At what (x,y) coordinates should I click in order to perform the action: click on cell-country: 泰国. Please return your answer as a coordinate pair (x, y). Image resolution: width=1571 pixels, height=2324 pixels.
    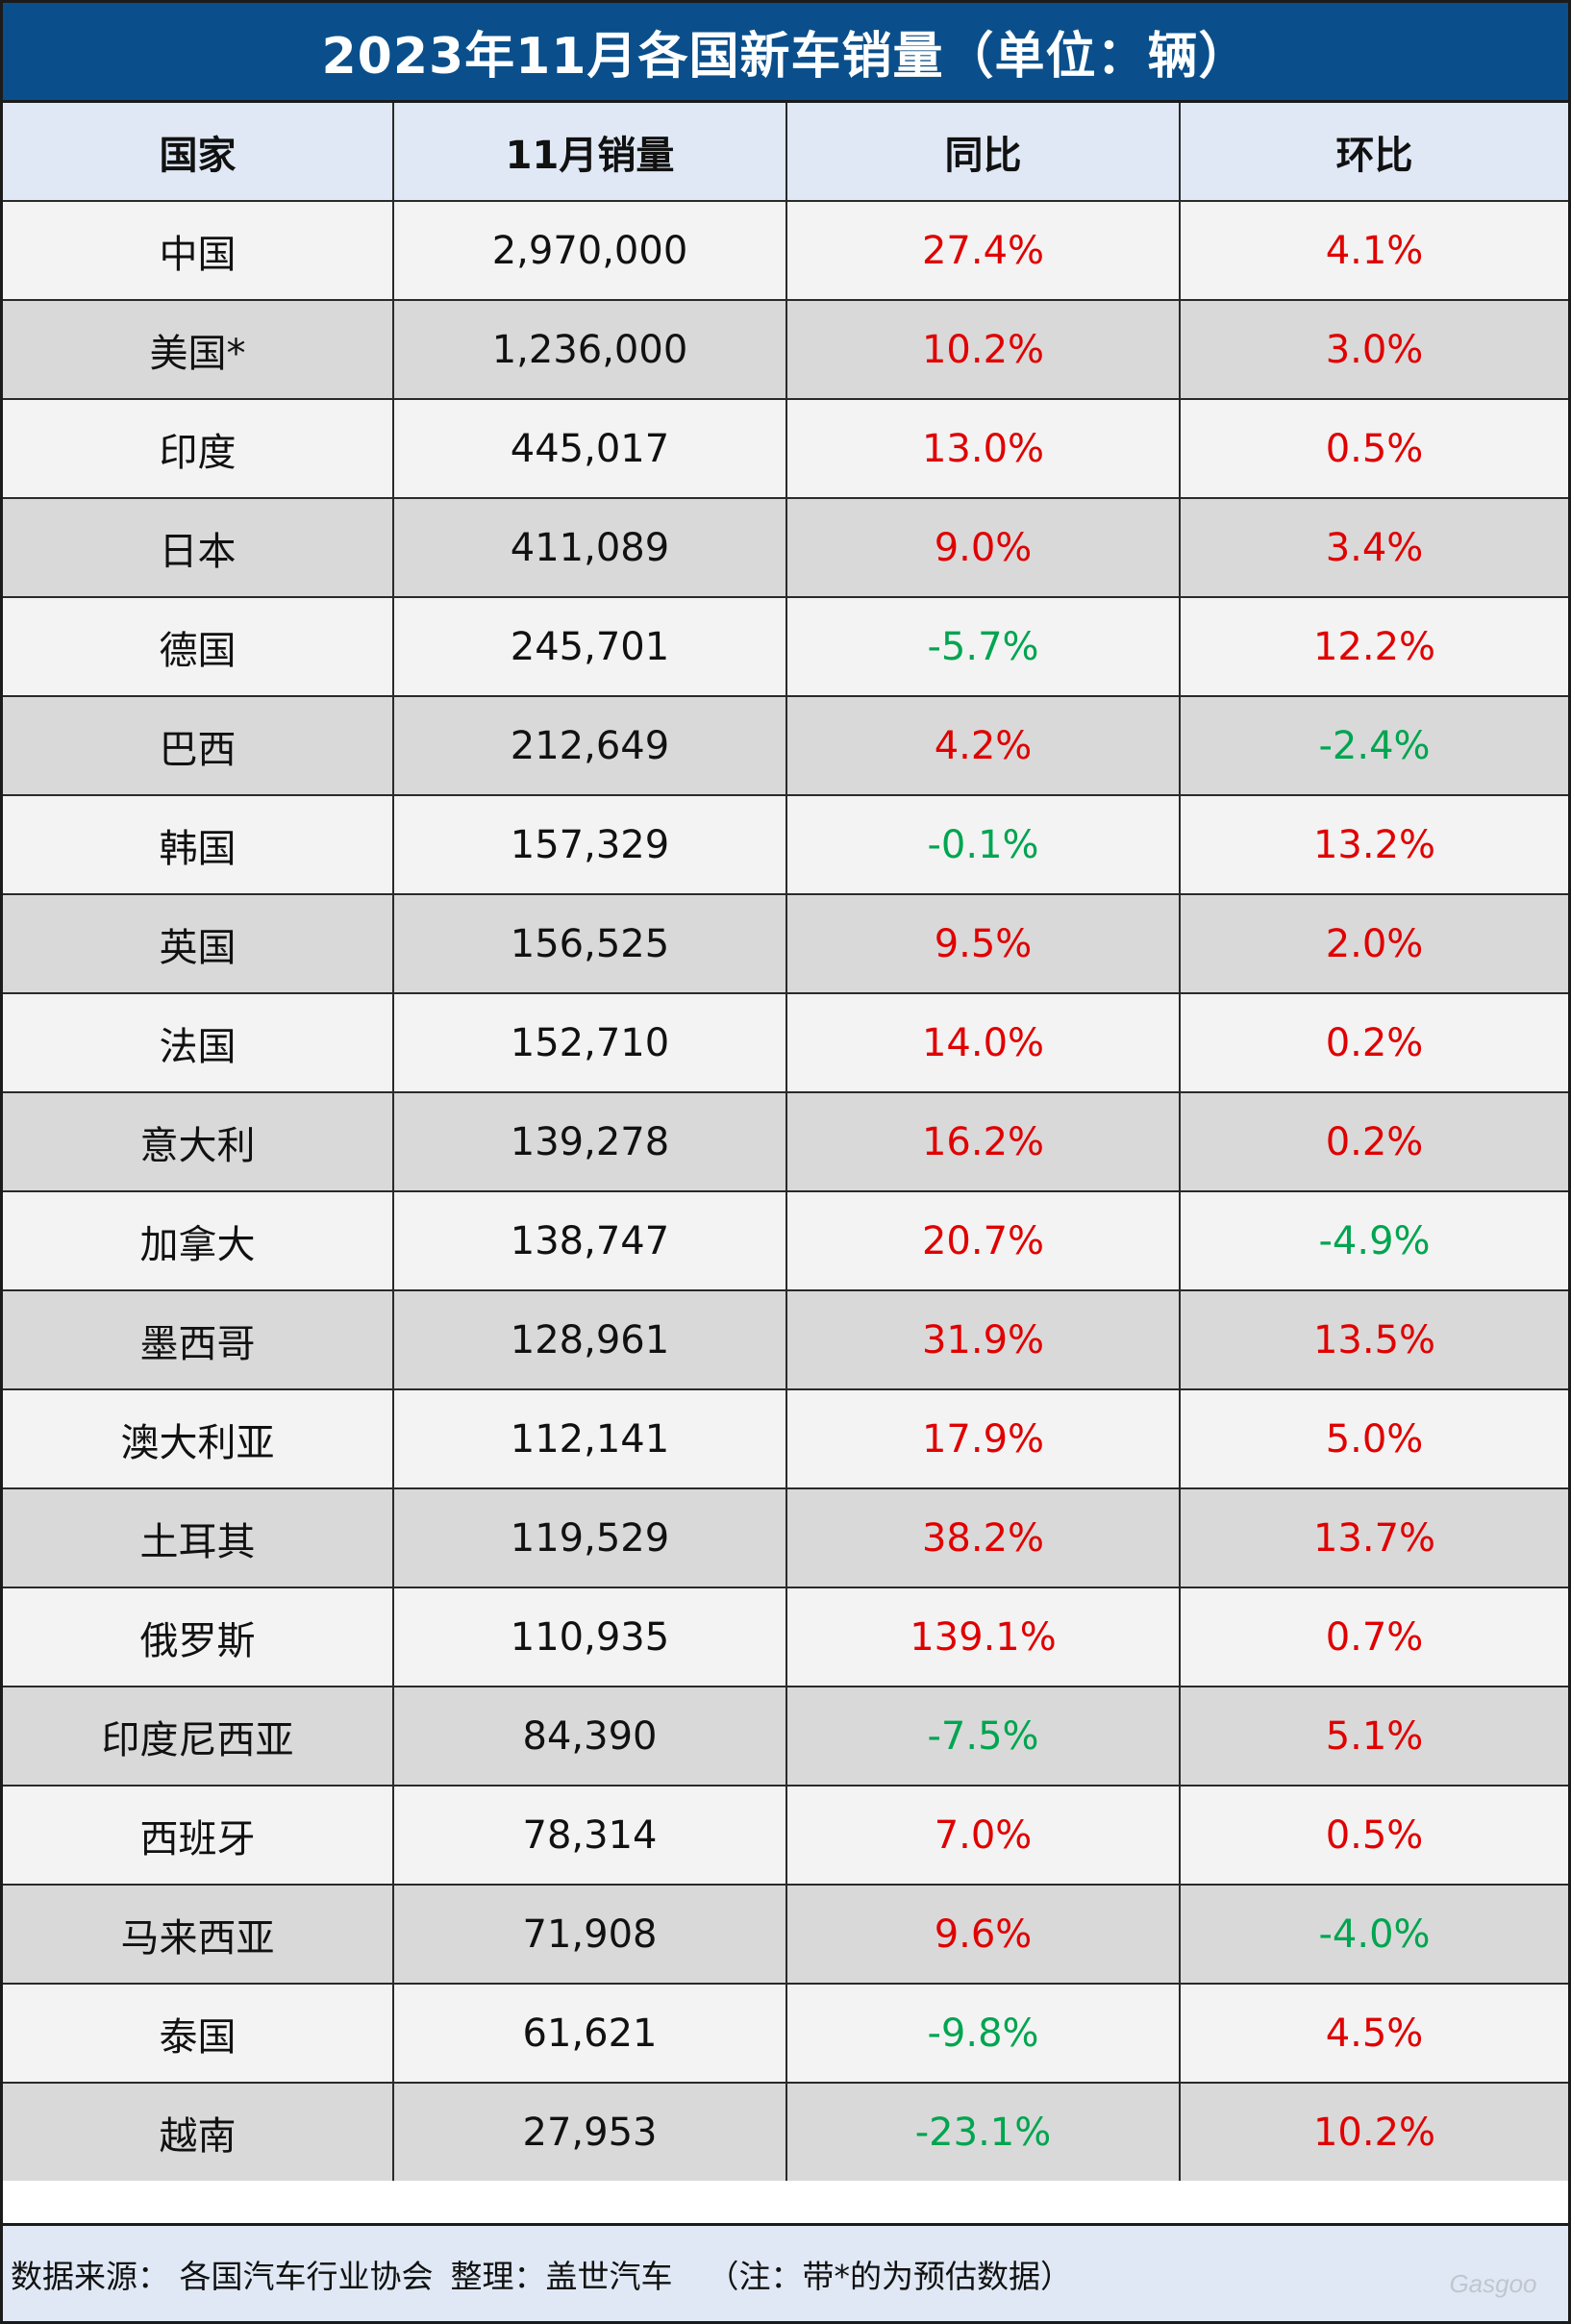
    Looking at the image, I should click on (198, 2033).